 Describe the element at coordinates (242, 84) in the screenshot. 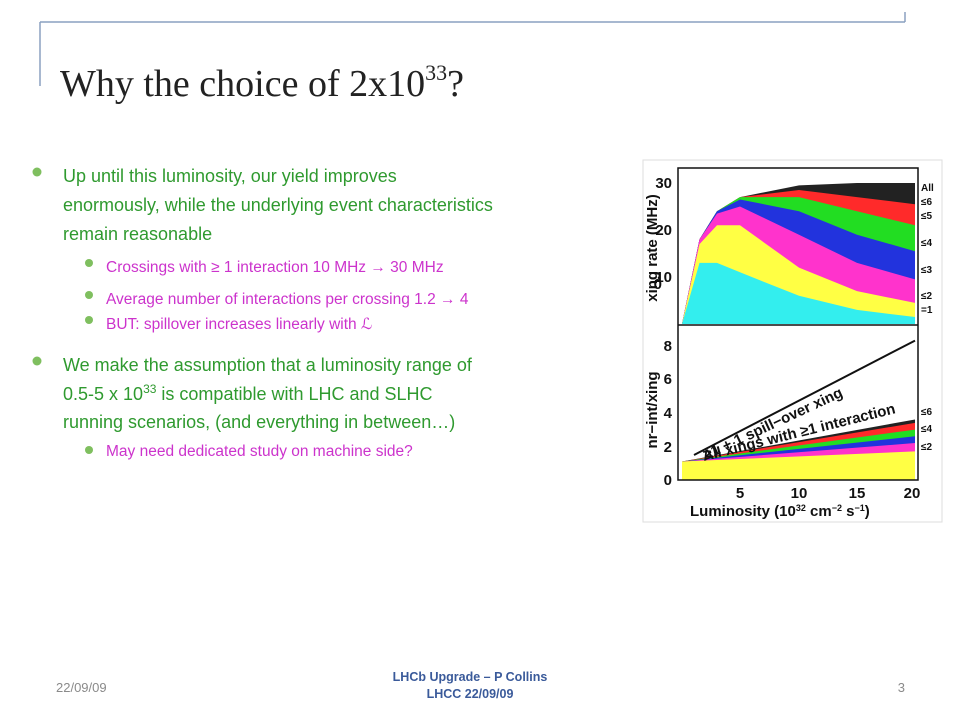

I see `title-text: Why the choice of 2x10` at that location.